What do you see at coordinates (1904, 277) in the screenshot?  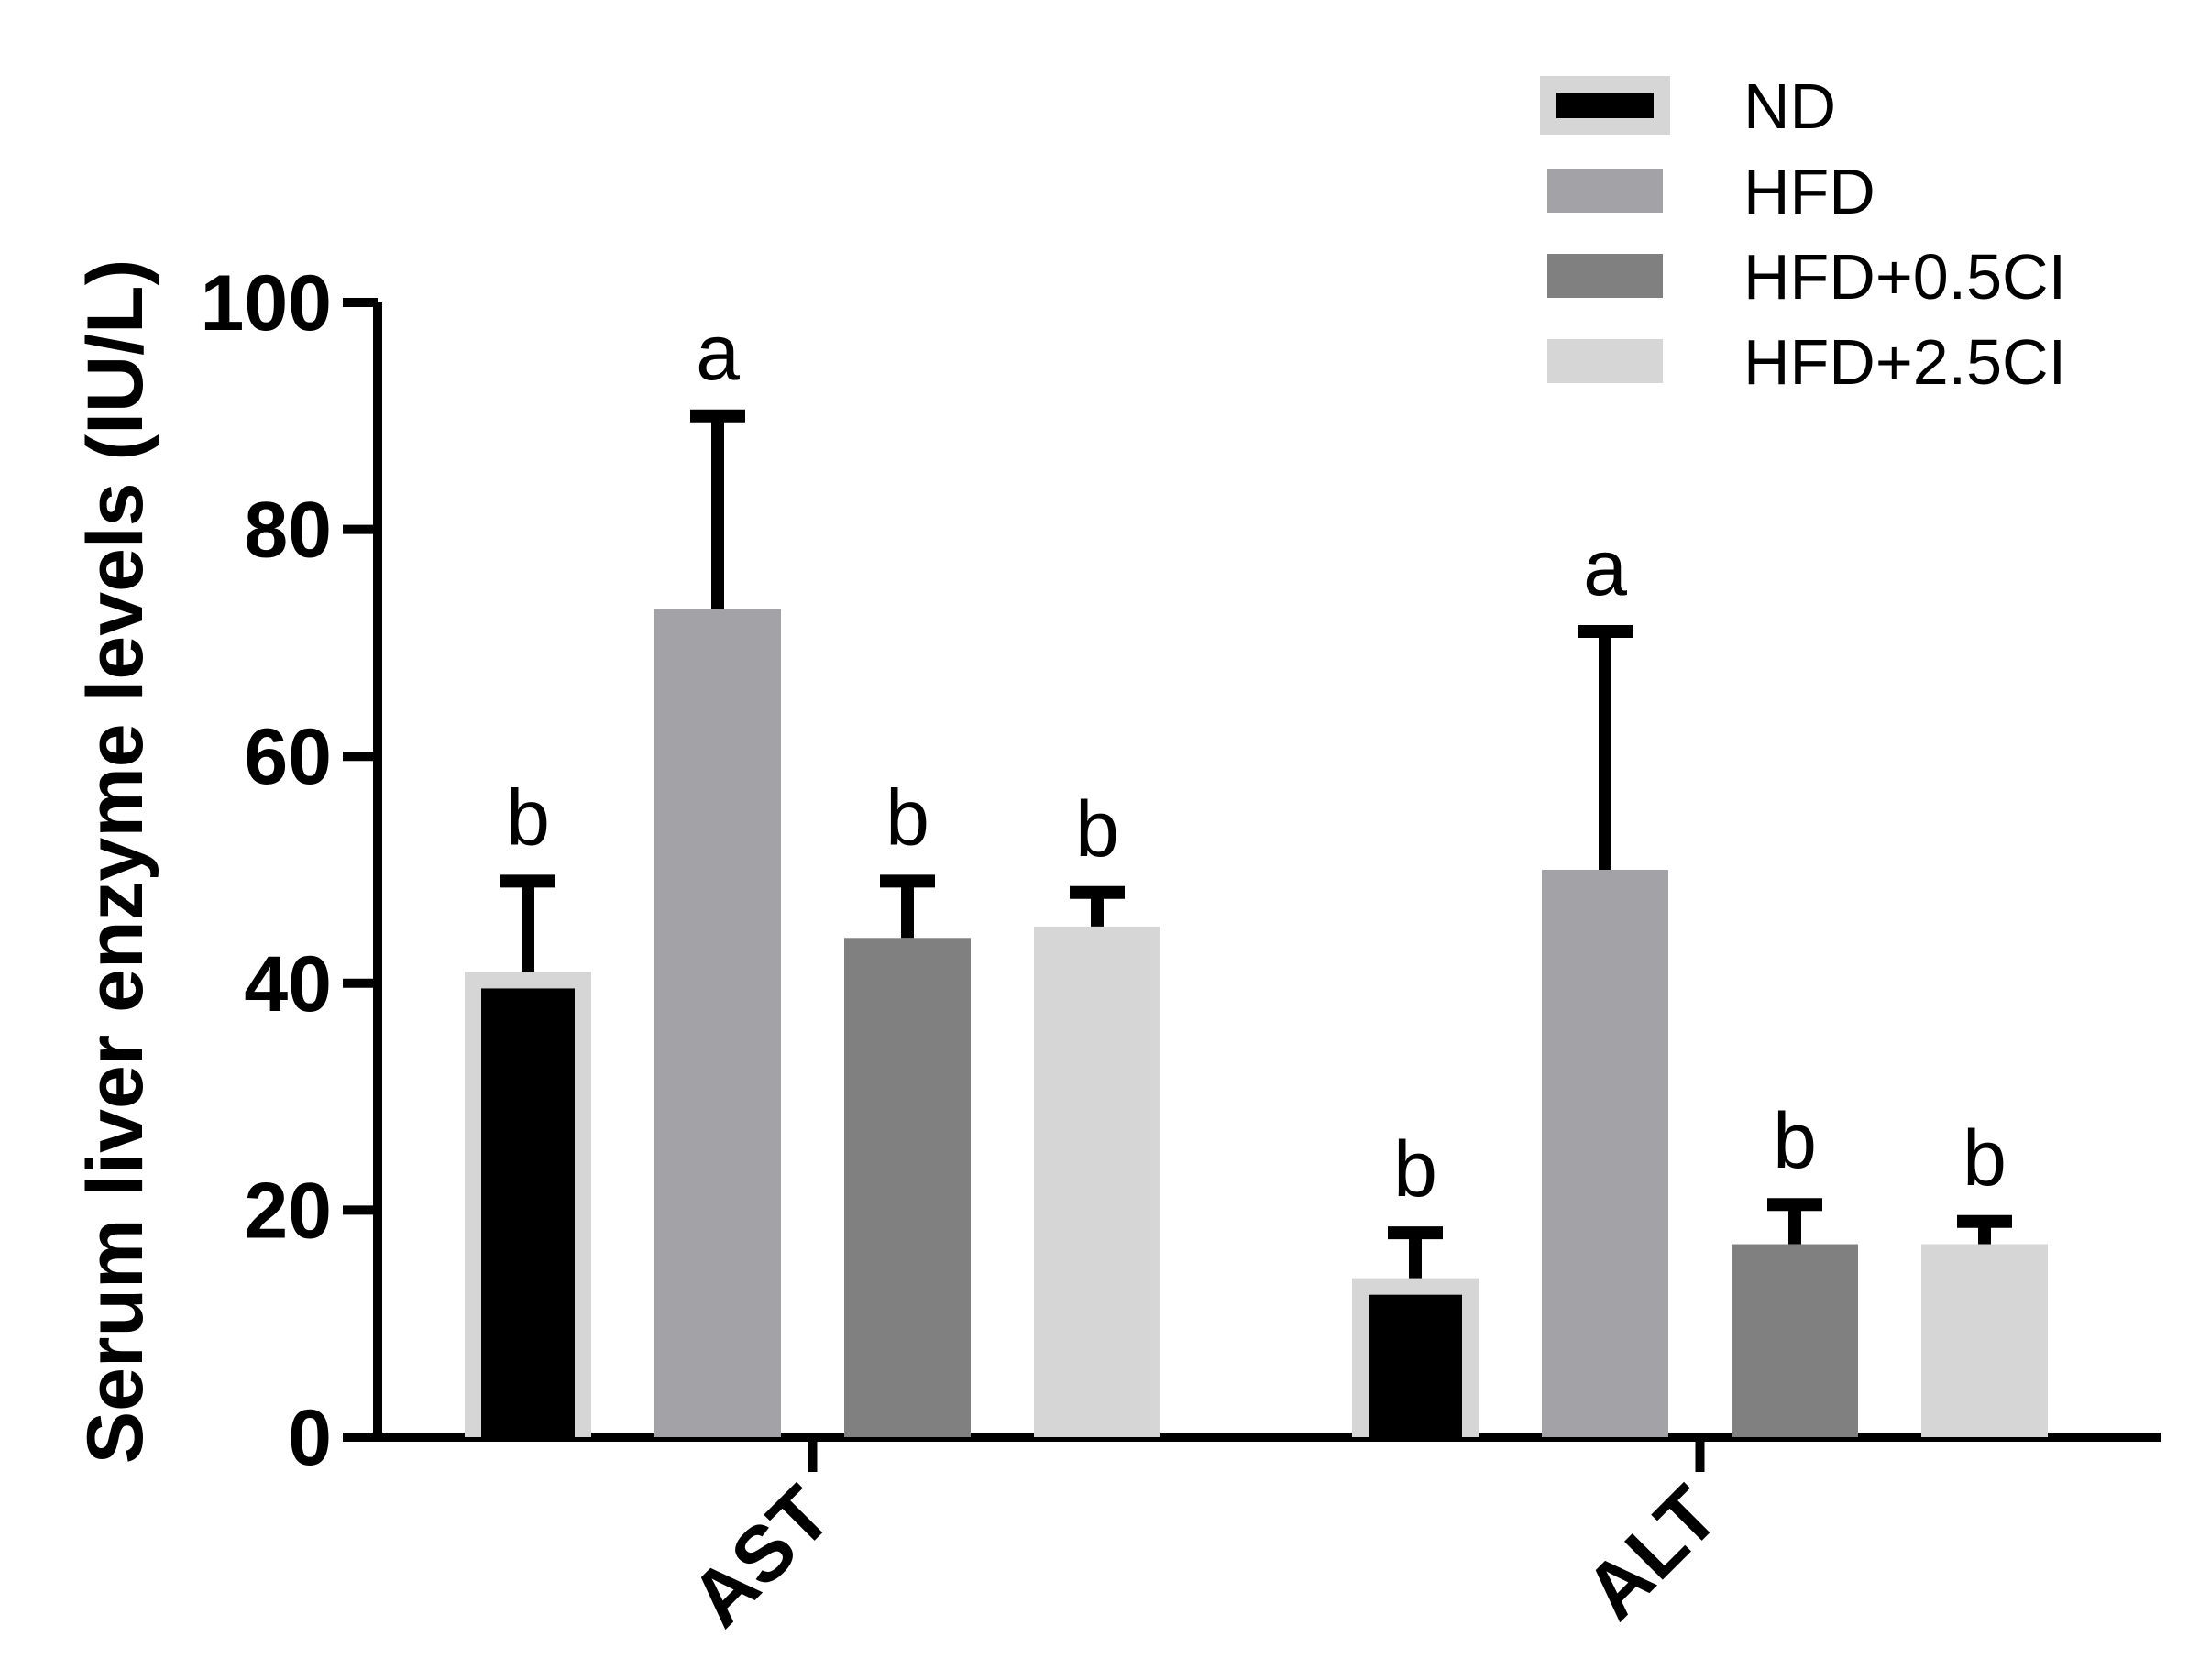 I see `legend-label: HFD+0.5CI` at bounding box center [1904, 277].